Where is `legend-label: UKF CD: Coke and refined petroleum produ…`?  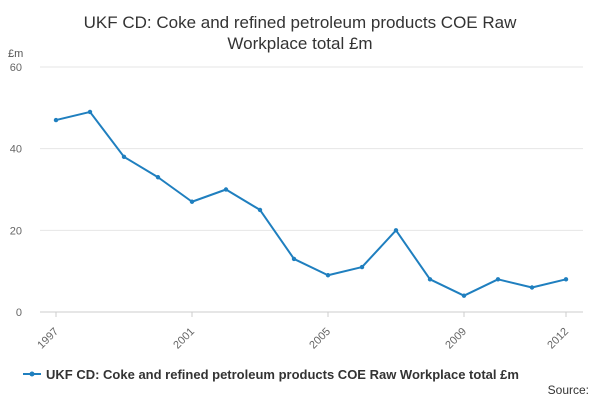
legend-label: UKF CD: Coke and refined petroleum produ… is located at coordinates (282, 374).